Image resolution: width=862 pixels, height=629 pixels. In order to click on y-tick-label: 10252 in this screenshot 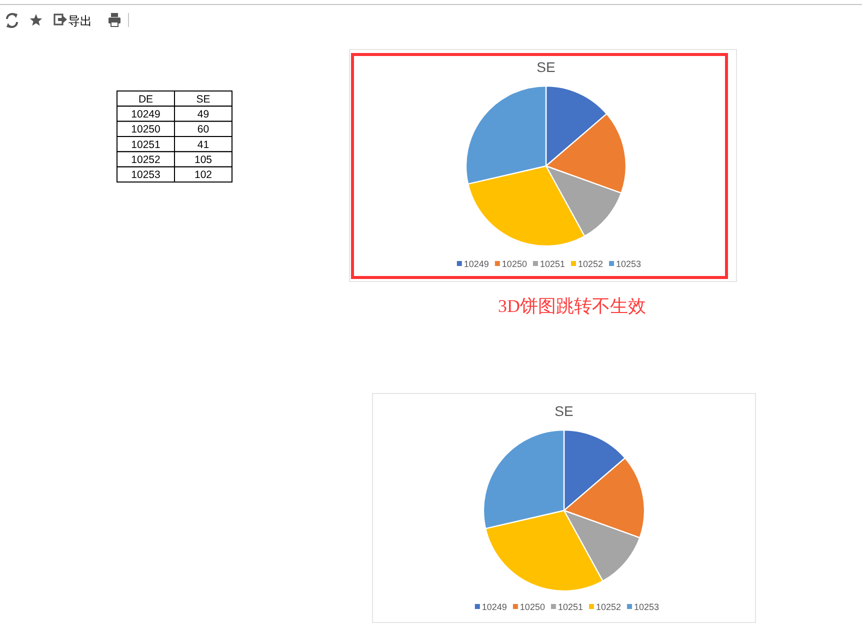, I will do `click(146, 160)`.